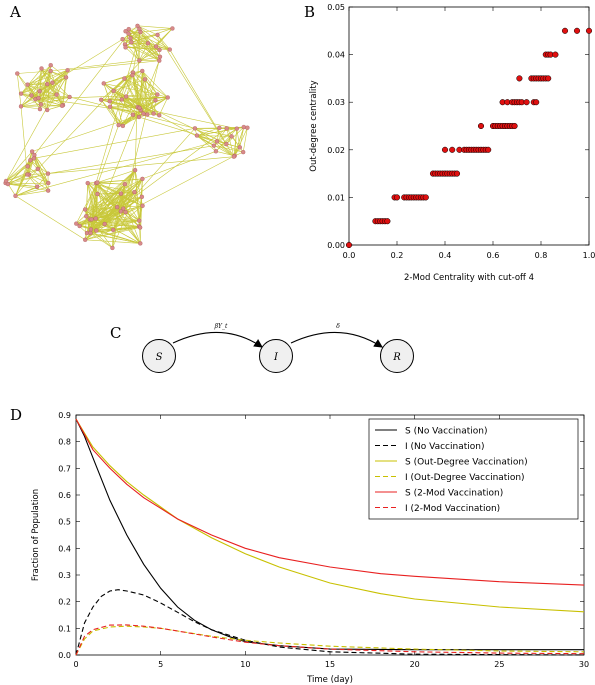 This screenshot has width=595, height=685. Describe the element at coordinates (159, 357) in the screenshot. I see `node-label-s: S` at that location.